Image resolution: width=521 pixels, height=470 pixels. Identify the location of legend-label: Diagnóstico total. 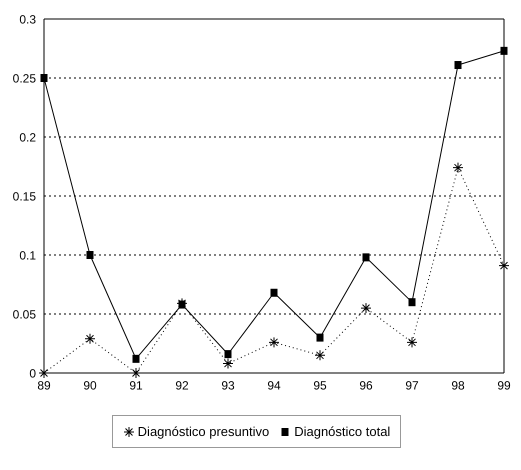
(342, 431).